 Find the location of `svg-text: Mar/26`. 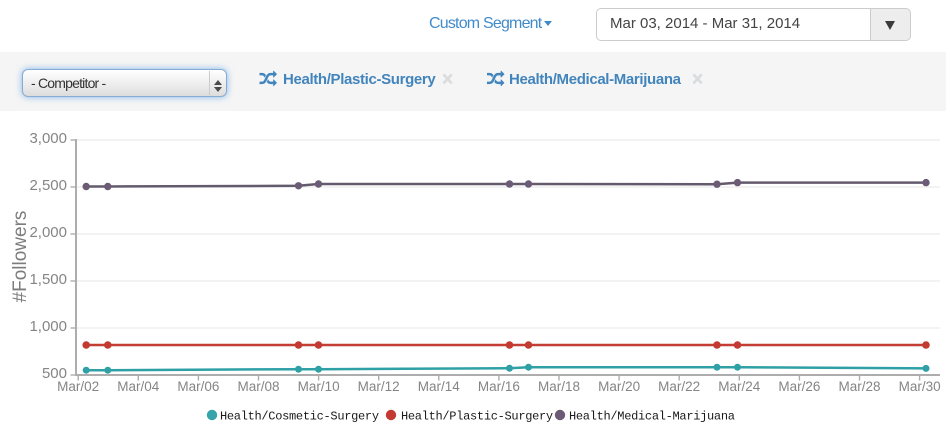

svg-text: Mar/26 is located at coordinates (799, 386).